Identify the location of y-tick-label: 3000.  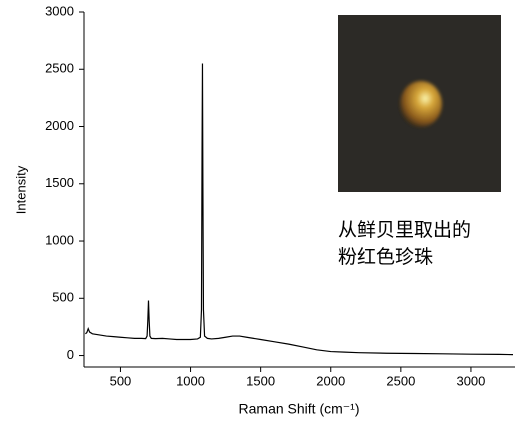
(59, 10).